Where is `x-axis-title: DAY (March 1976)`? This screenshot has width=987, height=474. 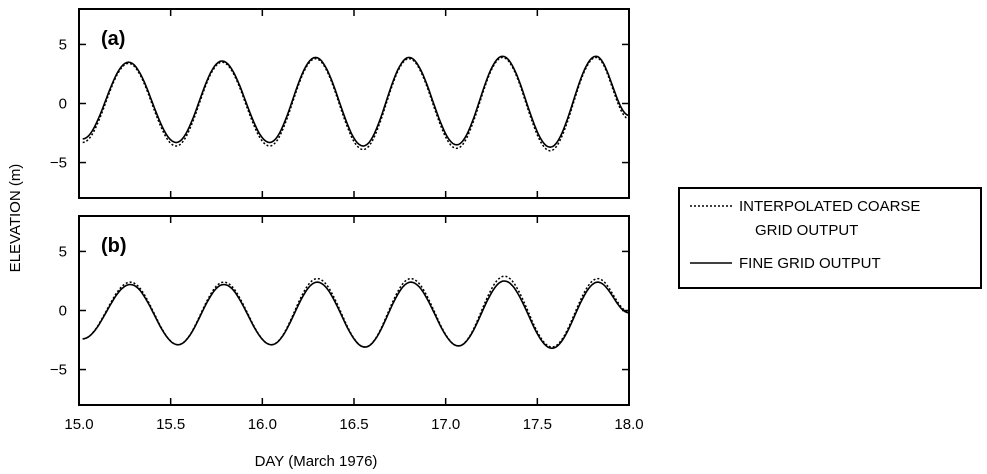
x-axis-title: DAY (March 1976) is located at coordinates (316, 461).